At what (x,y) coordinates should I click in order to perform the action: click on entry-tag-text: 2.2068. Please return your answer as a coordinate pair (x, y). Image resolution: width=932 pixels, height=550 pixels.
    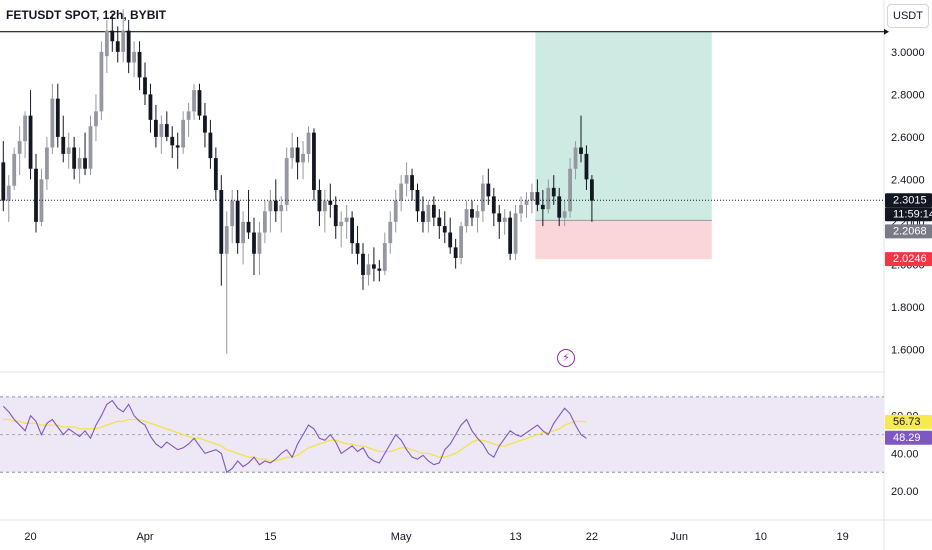
    Looking at the image, I should click on (910, 231).